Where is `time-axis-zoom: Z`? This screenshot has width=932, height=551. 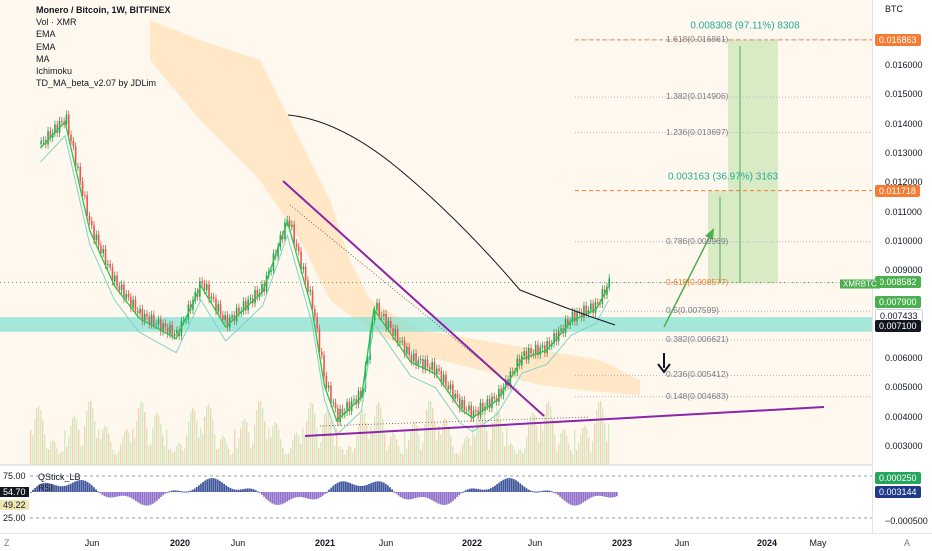 time-axis-zoom: Z is located at coordinates (7, 543).